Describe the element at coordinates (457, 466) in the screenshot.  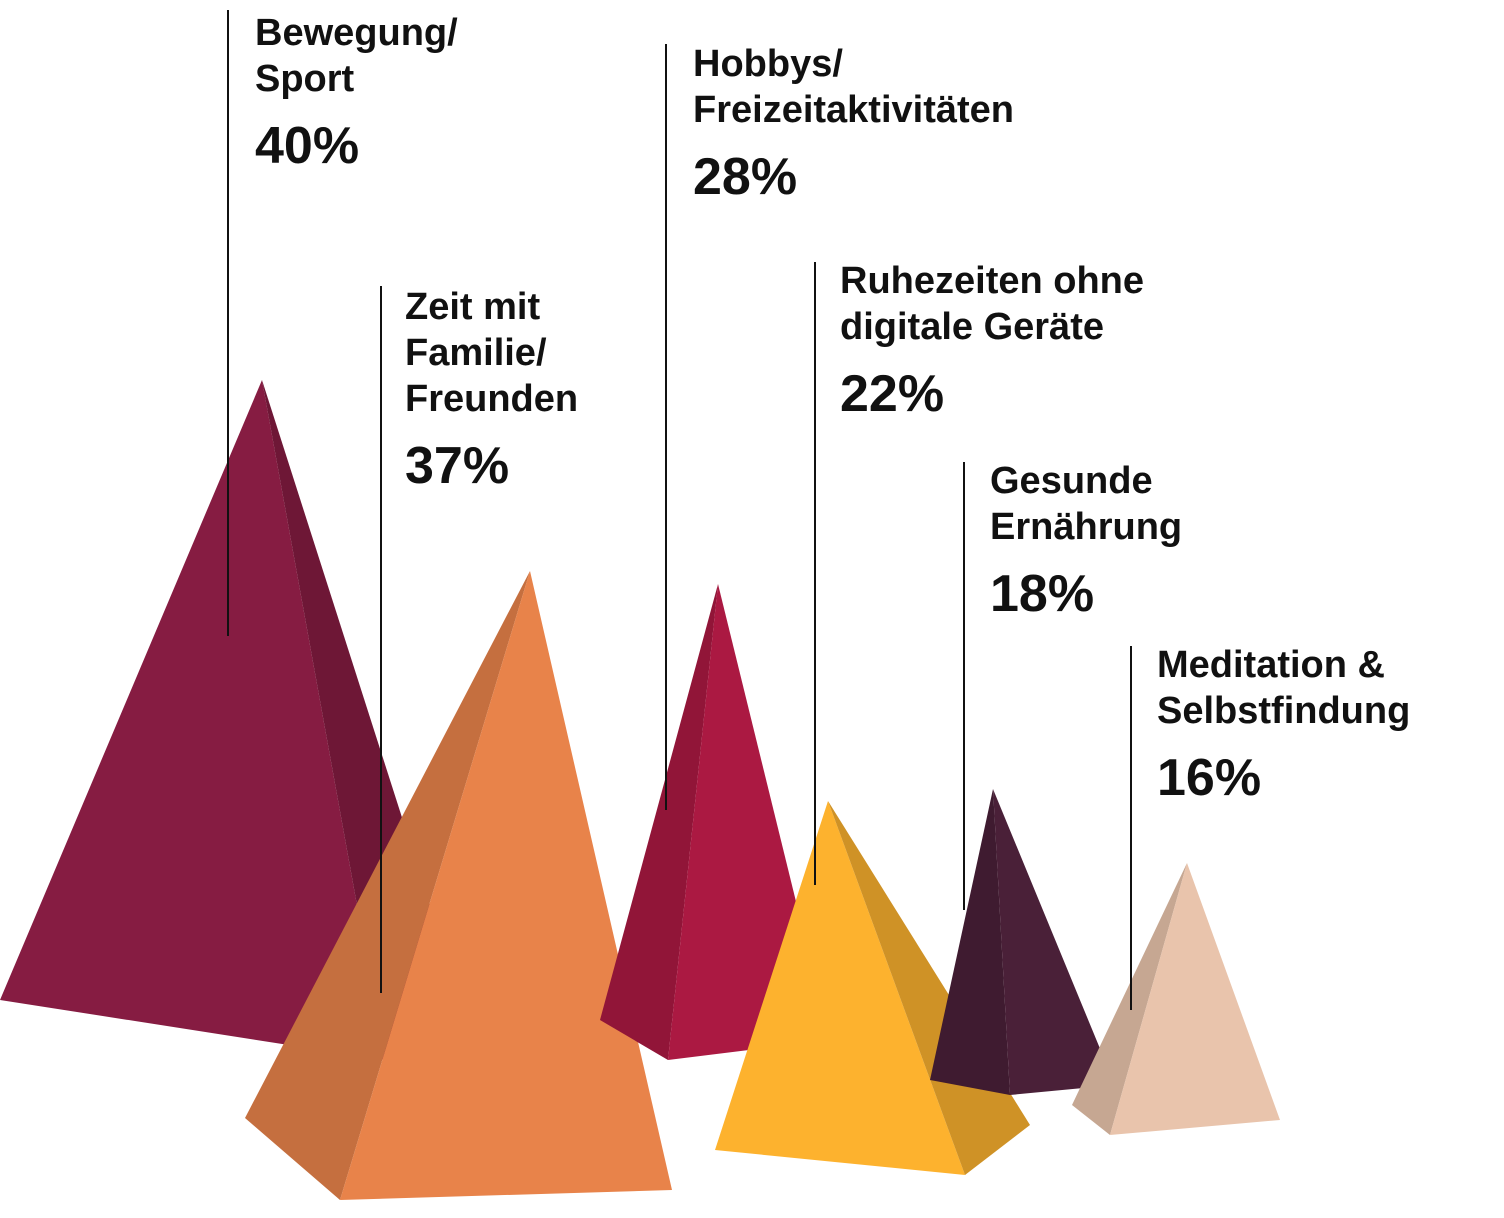
I see `value-label: 37%` at that location.